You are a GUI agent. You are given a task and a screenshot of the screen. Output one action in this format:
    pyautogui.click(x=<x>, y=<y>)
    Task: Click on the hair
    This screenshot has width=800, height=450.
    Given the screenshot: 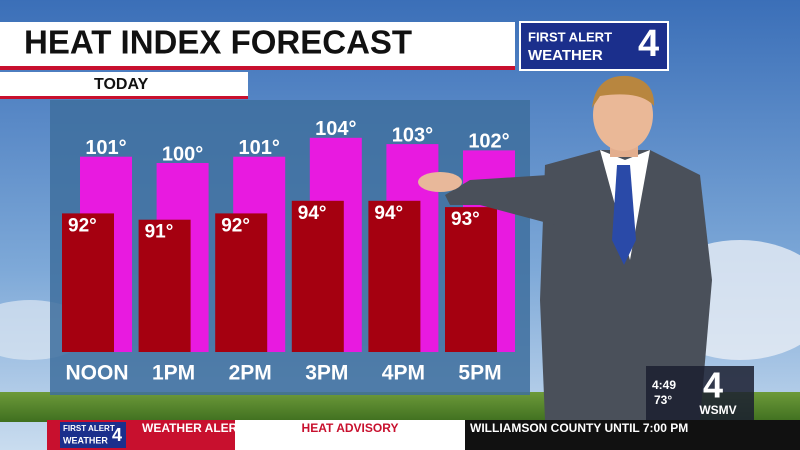 What is the action you would take?
    pyautogui.click(x=623, y=91)
    